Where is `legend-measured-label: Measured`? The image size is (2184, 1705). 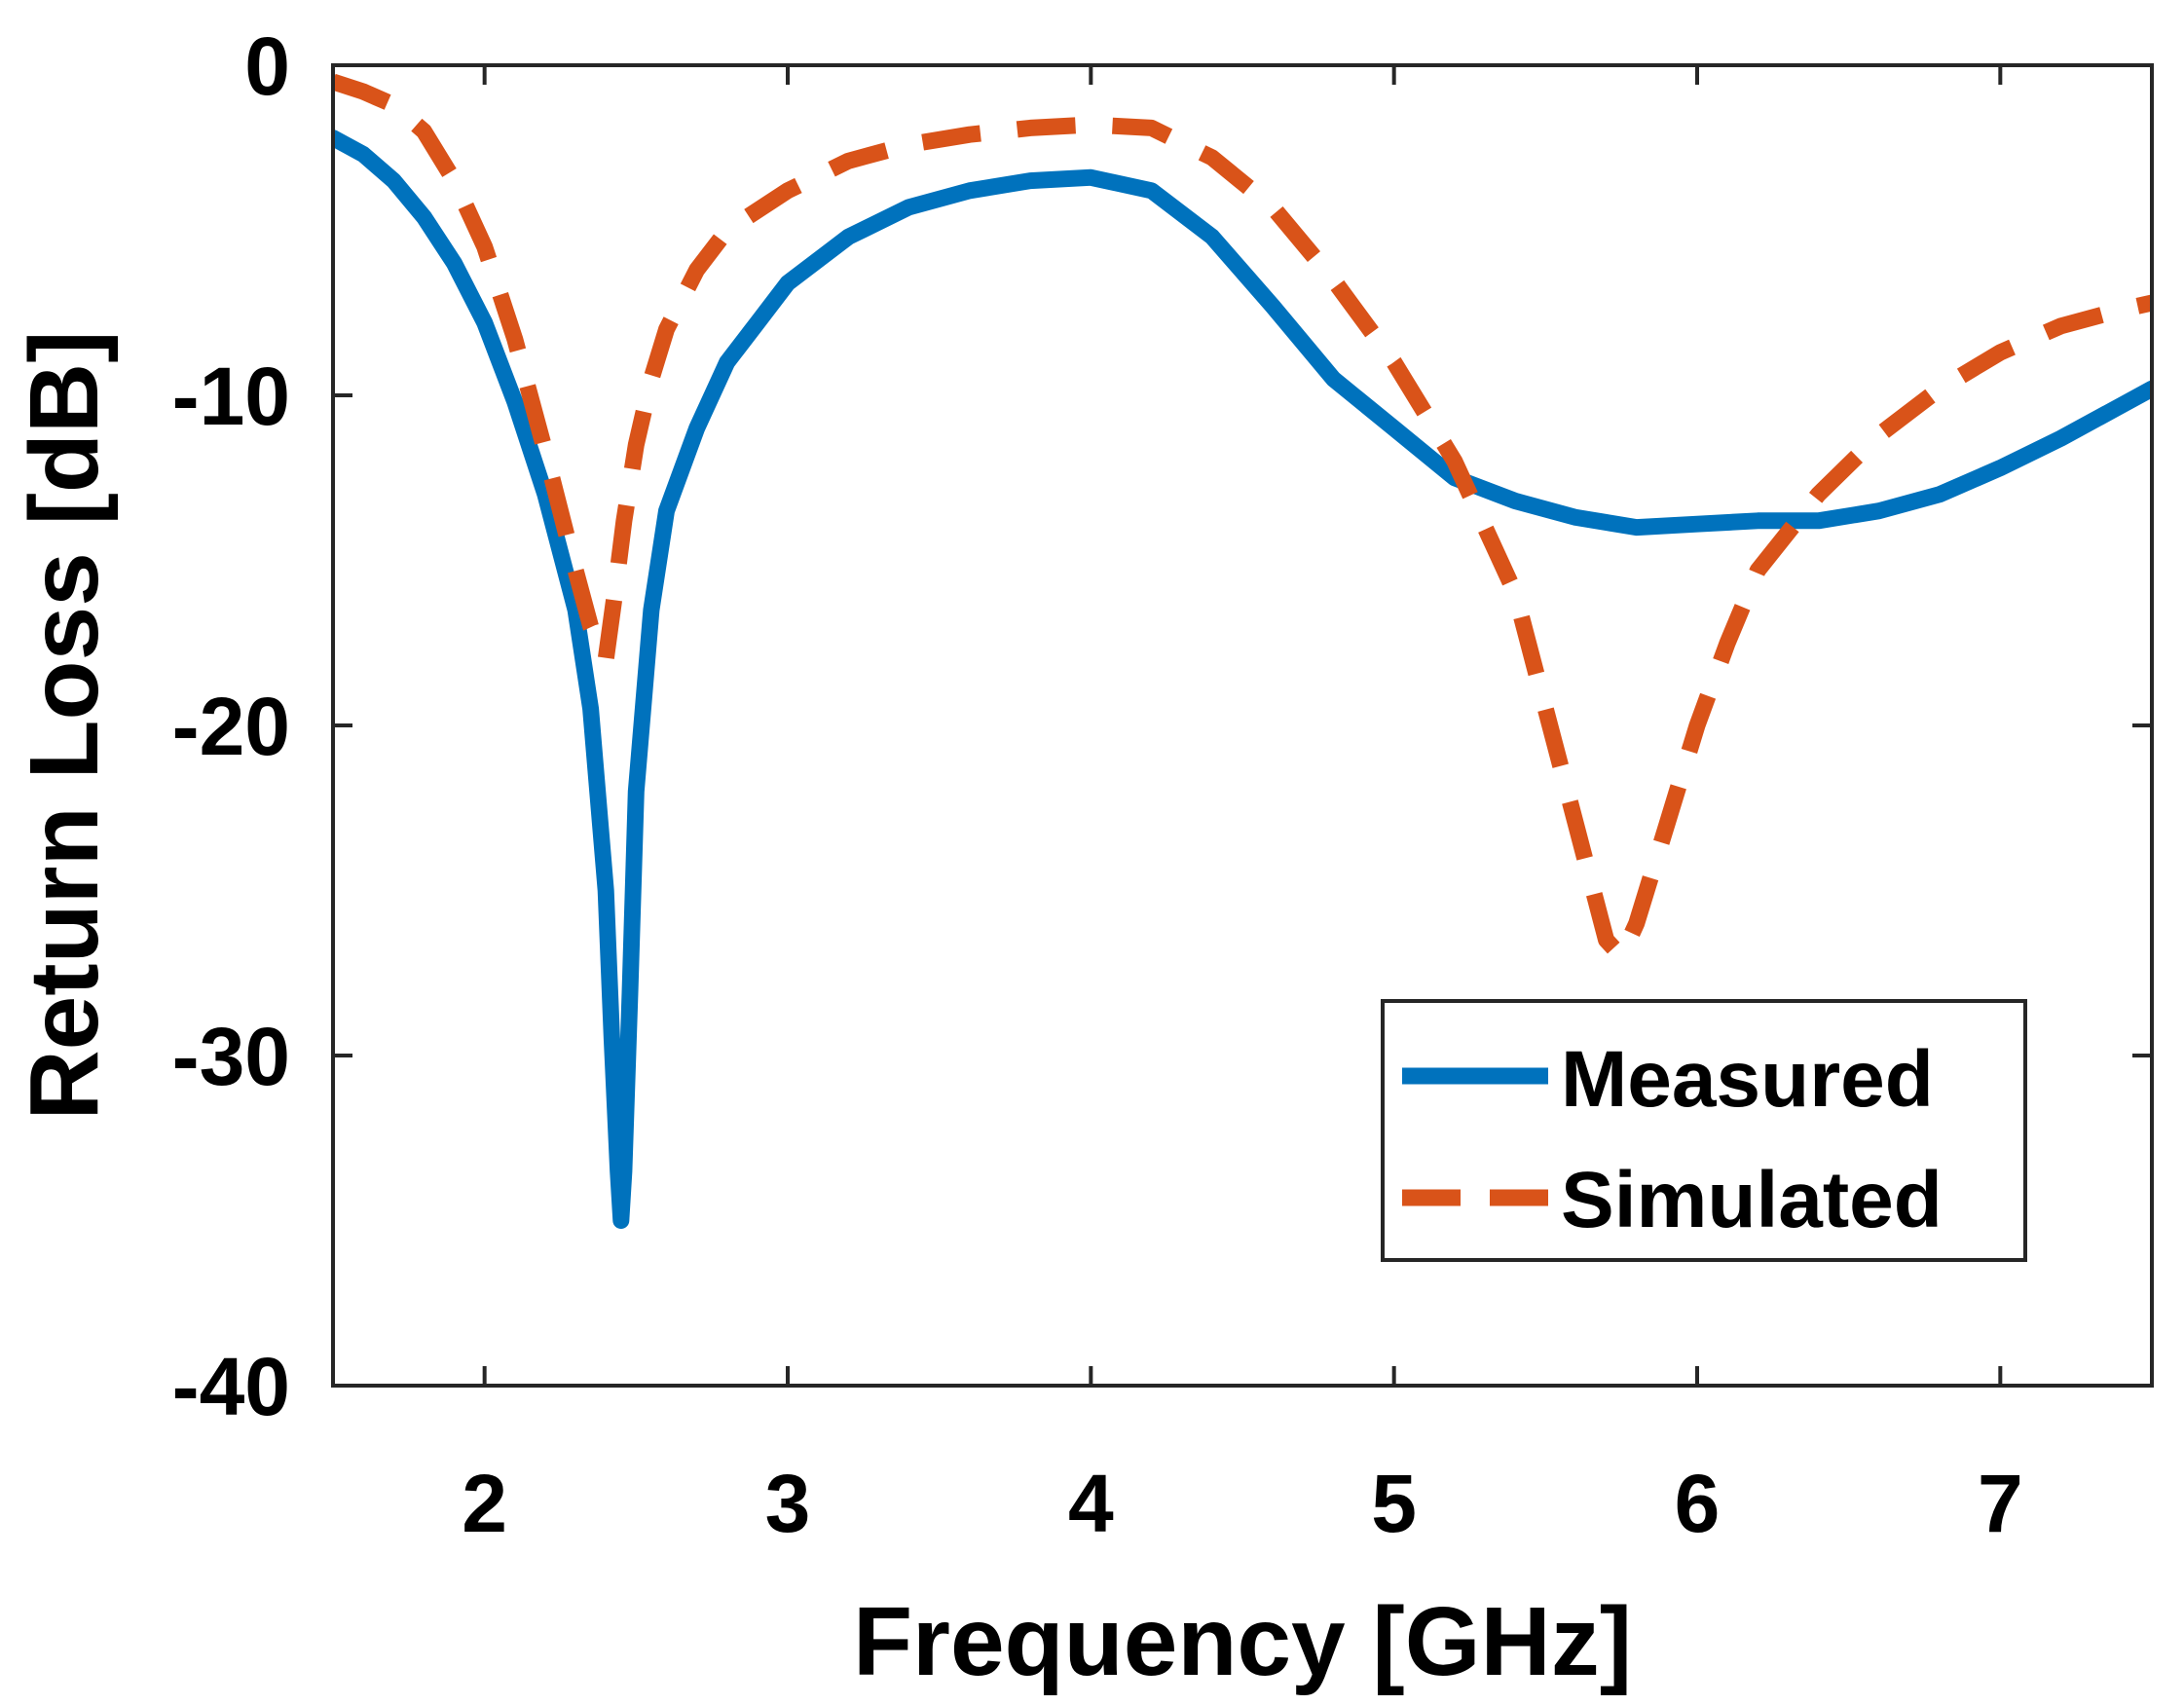 legend-measured-label: Measured is located at coordinates (1747, 1079).